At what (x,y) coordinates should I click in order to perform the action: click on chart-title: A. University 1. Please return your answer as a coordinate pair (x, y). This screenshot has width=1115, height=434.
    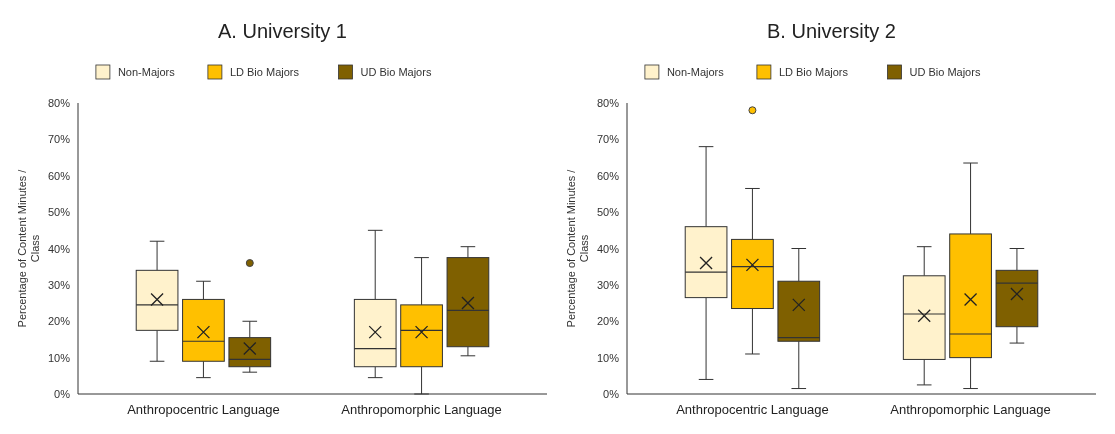
    Looking at the image, I should click on (282, 31).